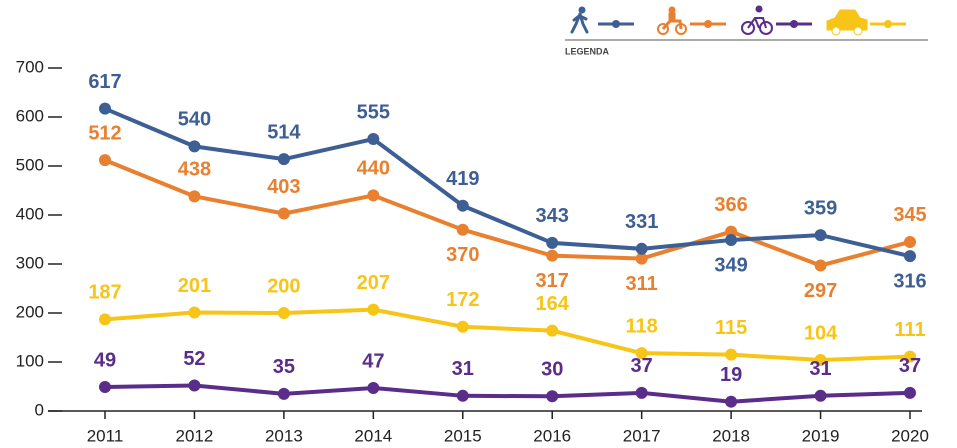 The image size is (957, 448). I want to click on y-tick-label: 700, so click(30, 66).